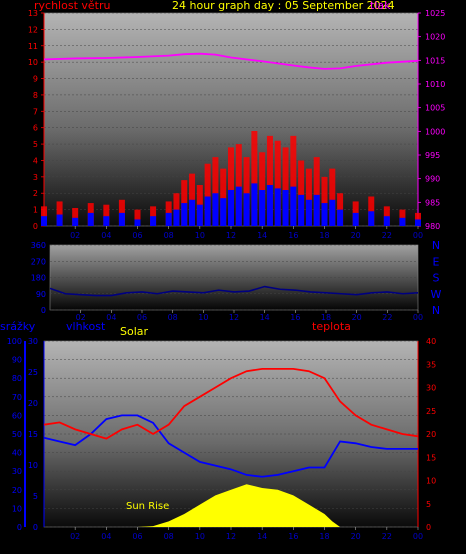  What do you see at coordinates (17, 508) in the screenshot?
I see `rain-axis-label: 10` at bounding box center [17, 508].